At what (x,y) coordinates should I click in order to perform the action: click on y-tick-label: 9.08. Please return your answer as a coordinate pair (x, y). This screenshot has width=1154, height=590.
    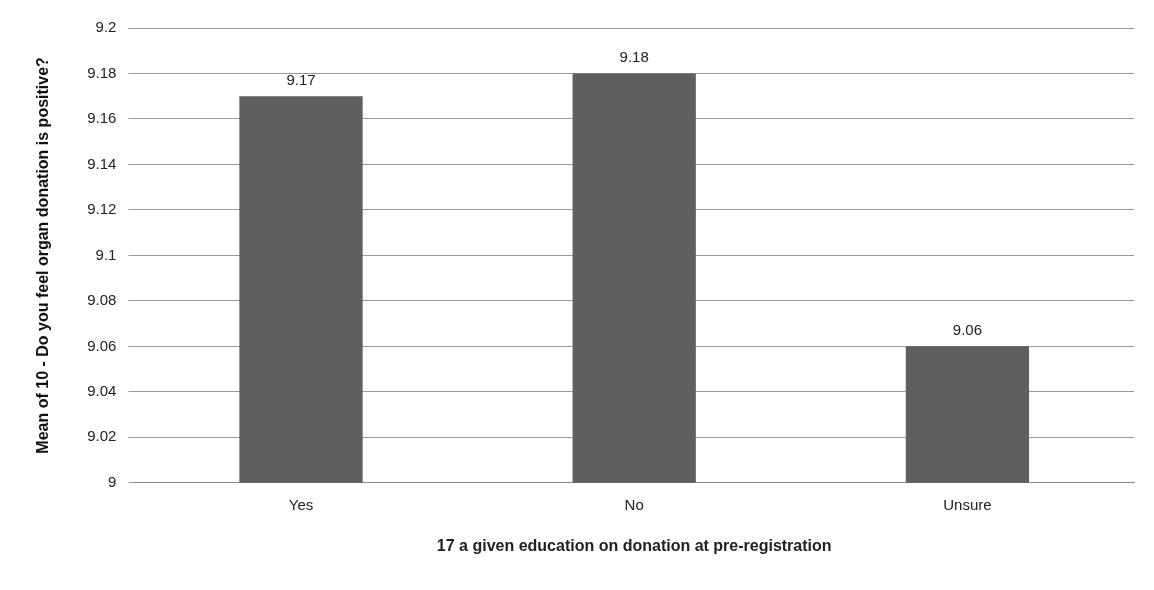
    Looking at the image, I should click on (102, 300).